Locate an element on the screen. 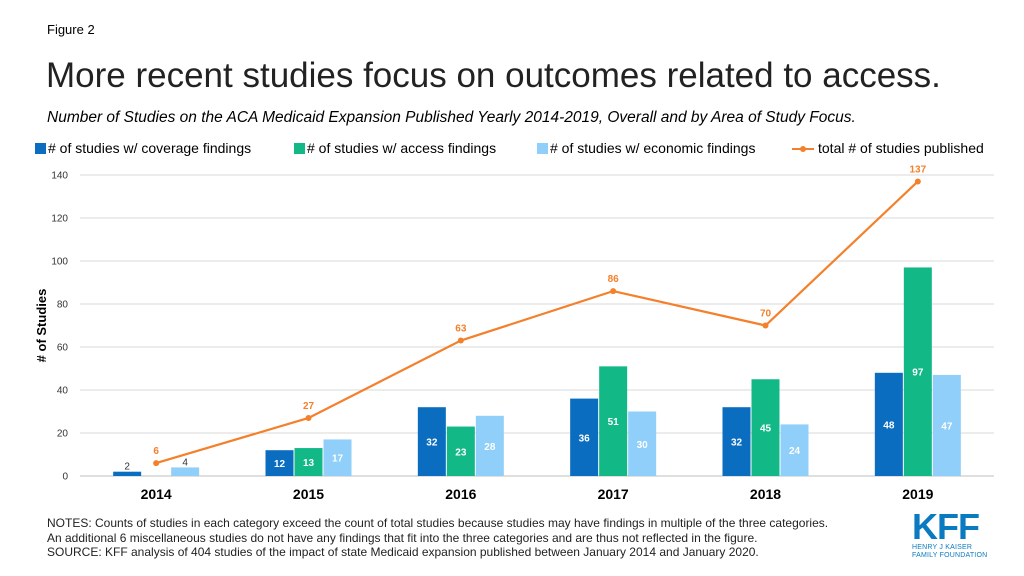 This screenshot has height=576, width=1024. bar-economic-2017 is located at coordinates (642, 443).